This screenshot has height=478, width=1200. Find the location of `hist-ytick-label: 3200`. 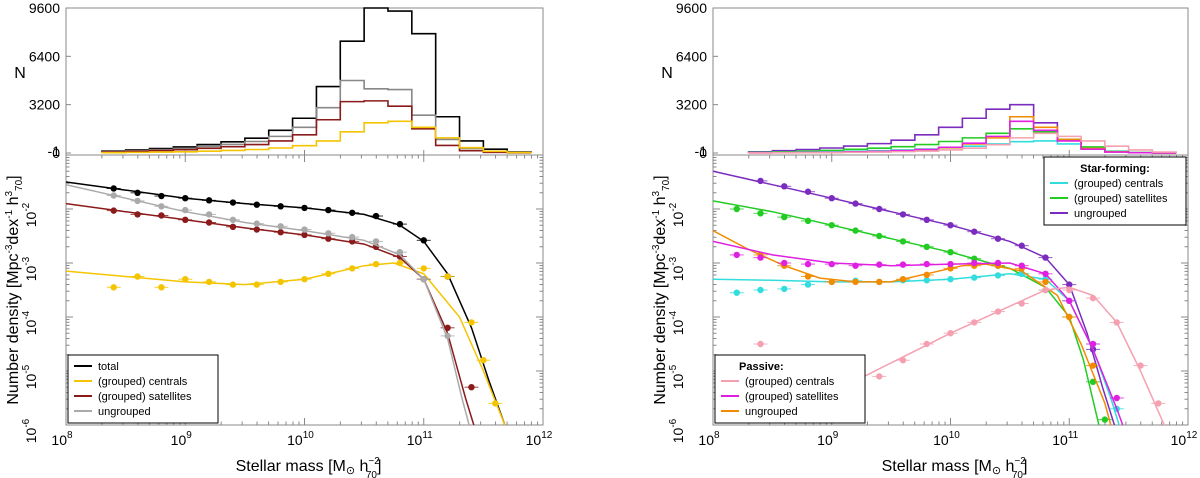

hist-ytick-label: 3200 is located at coordinates (691, 105).